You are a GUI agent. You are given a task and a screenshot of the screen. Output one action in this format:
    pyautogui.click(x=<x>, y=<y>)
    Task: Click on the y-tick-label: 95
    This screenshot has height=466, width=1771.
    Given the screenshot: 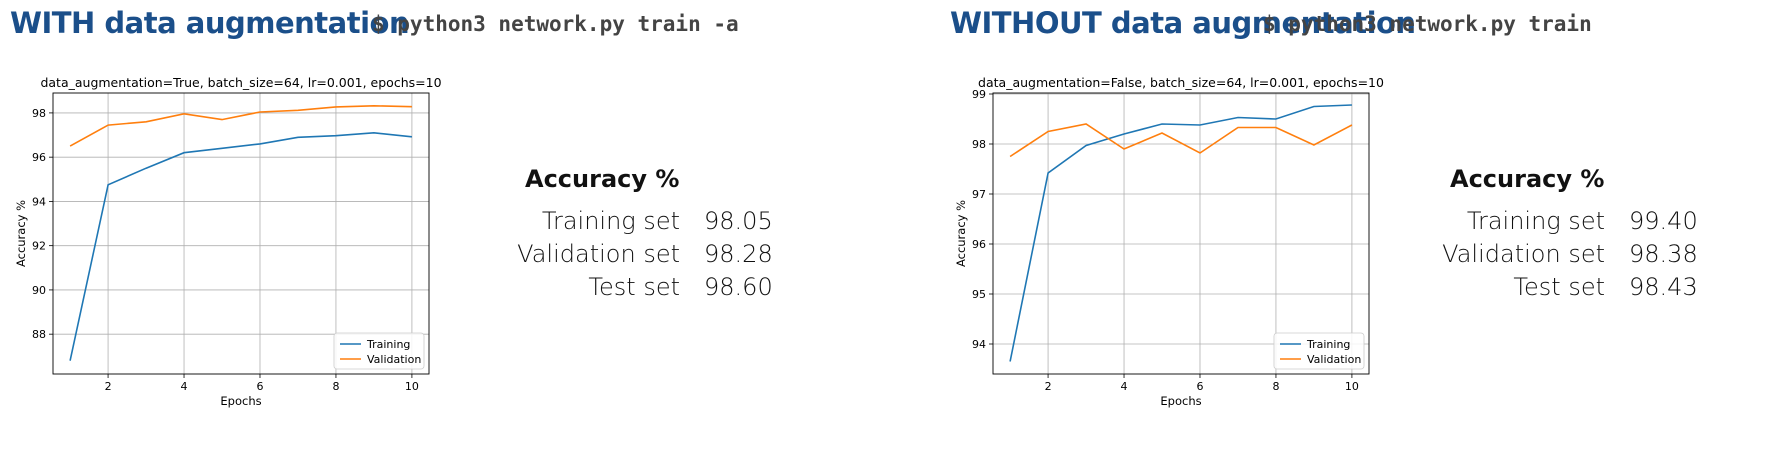 What is the action you would take?
    pyautogui.click(x=979, y=294)
    